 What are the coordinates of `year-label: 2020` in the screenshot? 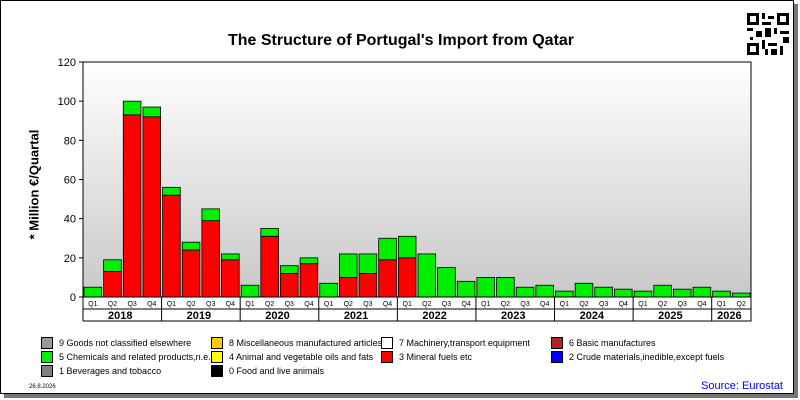 It's located at (277, 316).